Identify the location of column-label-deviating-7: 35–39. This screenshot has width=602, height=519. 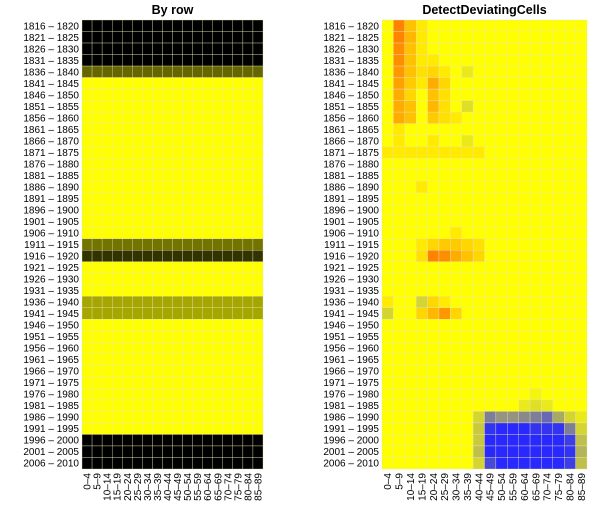
(468, 487).